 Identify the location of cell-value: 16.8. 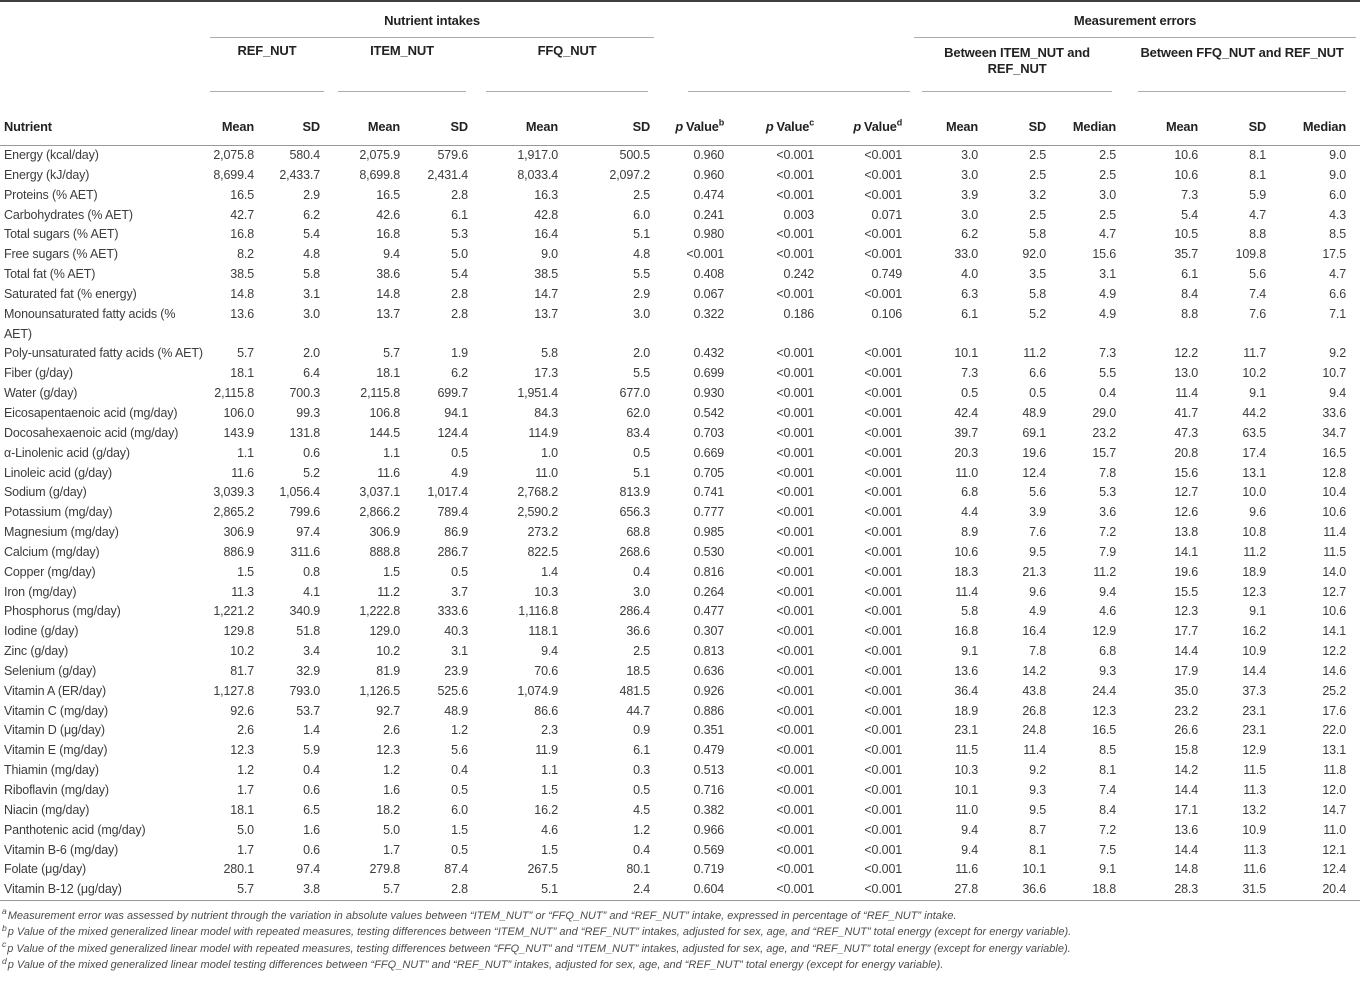
(242, 234).